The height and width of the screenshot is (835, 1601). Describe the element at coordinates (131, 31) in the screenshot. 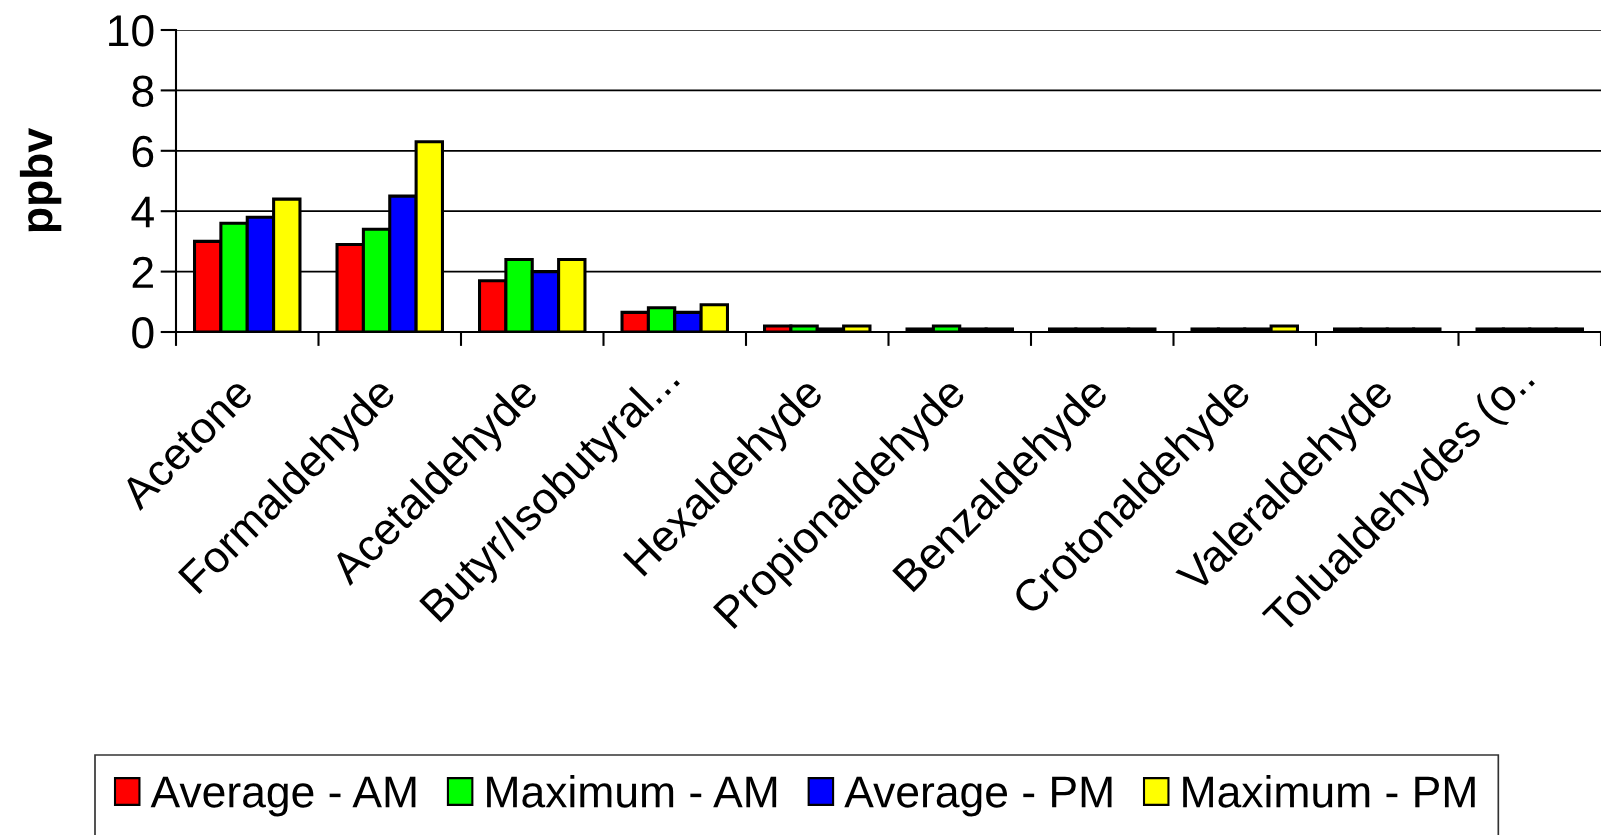

I see `y-tick-label: 10` at that location.